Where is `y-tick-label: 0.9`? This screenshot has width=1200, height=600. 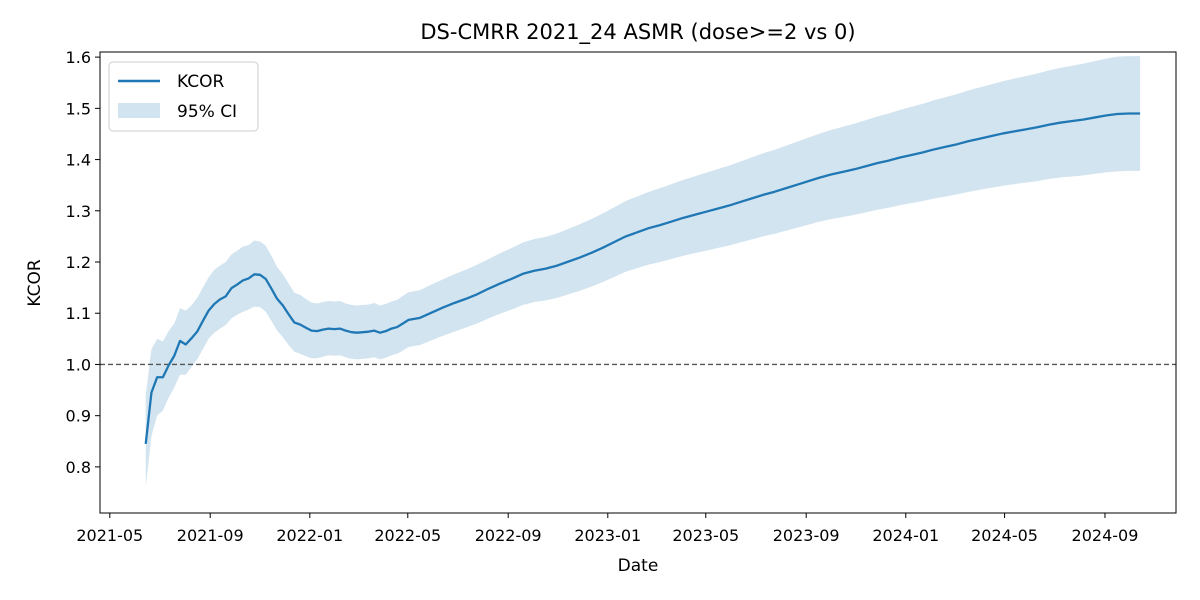 y-tick-label: 0.9 is located at coordinates (78, 416).